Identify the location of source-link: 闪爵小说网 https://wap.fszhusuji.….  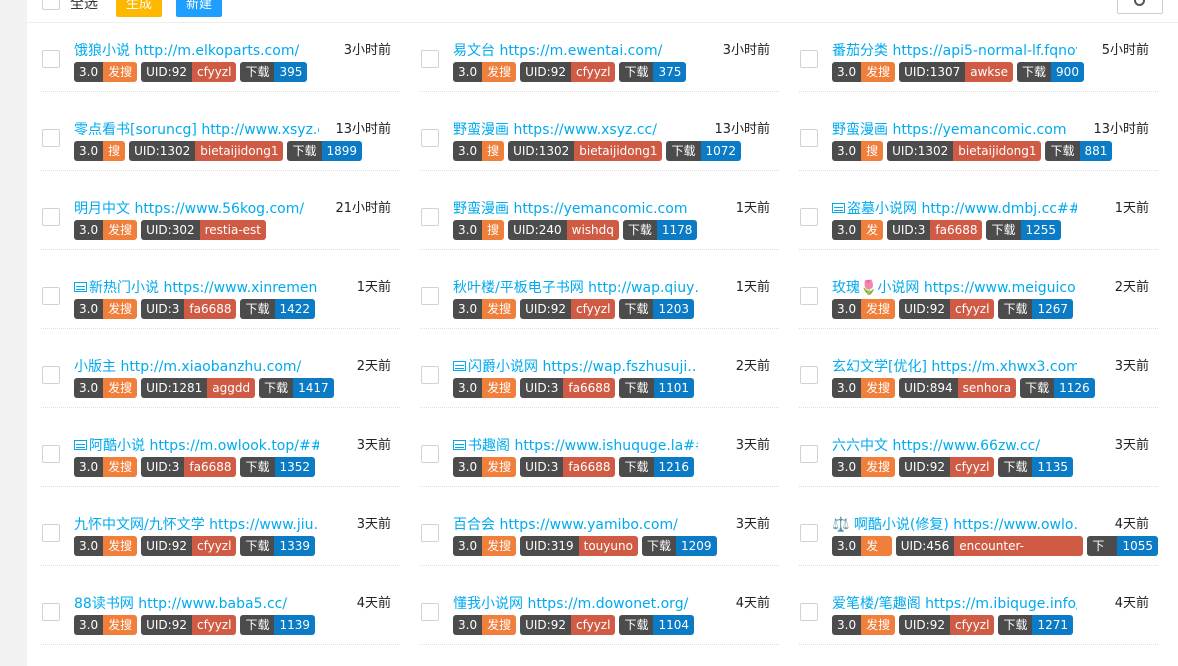
(575, 366).